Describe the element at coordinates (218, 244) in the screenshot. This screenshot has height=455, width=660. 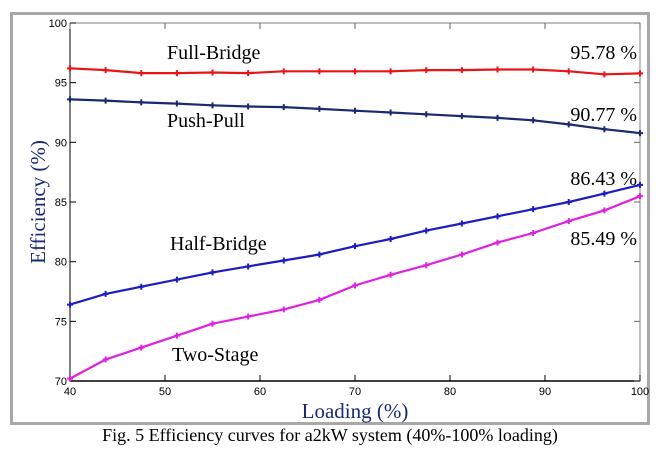
I see `series-name-label: Half-Bridge` at that location.